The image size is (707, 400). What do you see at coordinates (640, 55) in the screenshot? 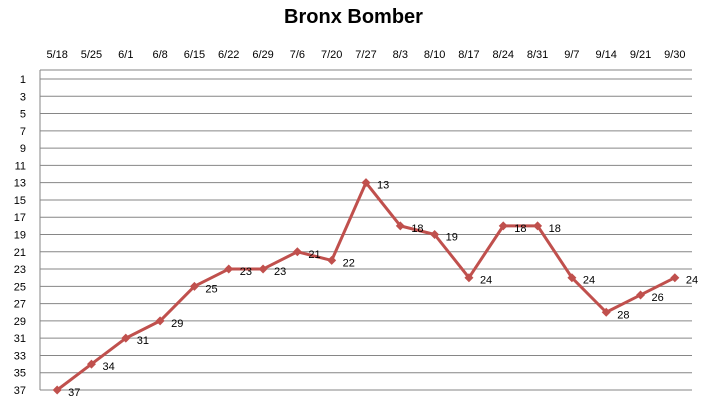
I see `x-tick-label: 9/21` at bounding box center [640, 55].